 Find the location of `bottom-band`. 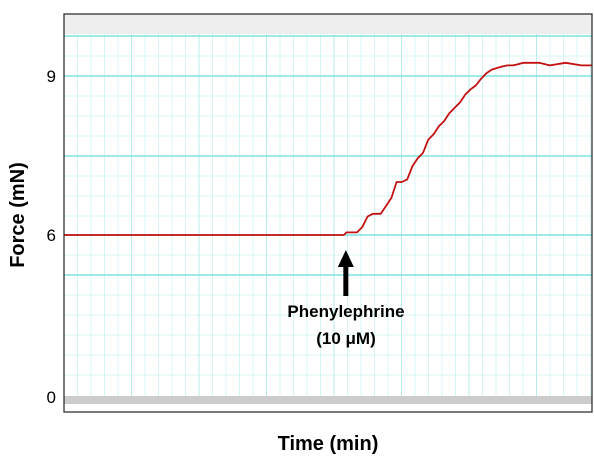

bottom-band is located at coordinates (328, 400).